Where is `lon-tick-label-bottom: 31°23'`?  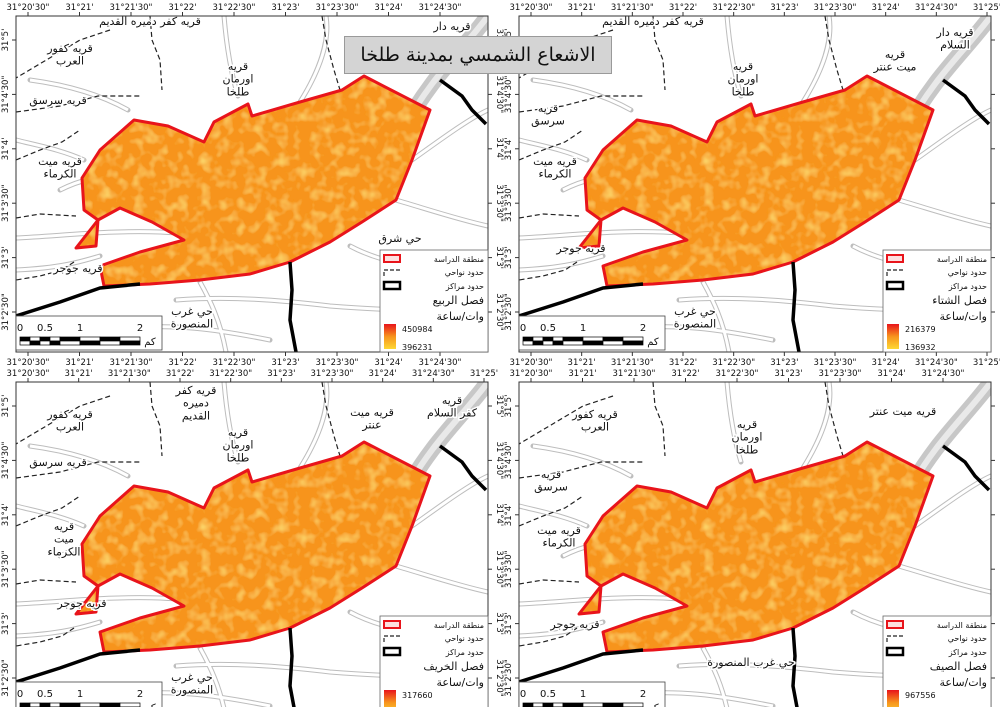 lon-tick-label-bottom: 31°23' is located at coordinates (784, 363).